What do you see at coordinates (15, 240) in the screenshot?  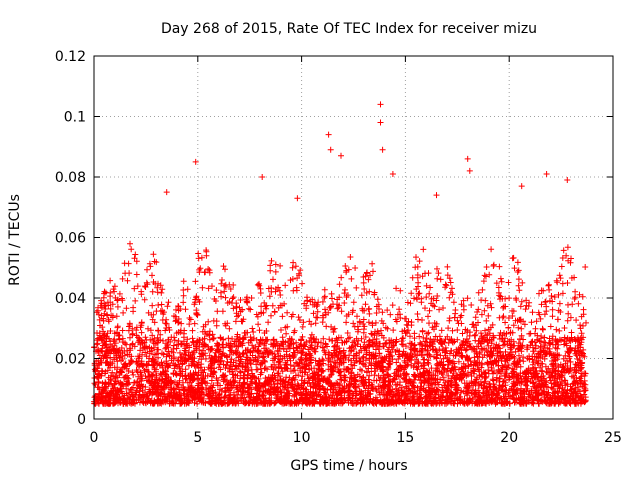 I see `y-axis-label: ROTI / TECUs` at bounding box center [15, 240].